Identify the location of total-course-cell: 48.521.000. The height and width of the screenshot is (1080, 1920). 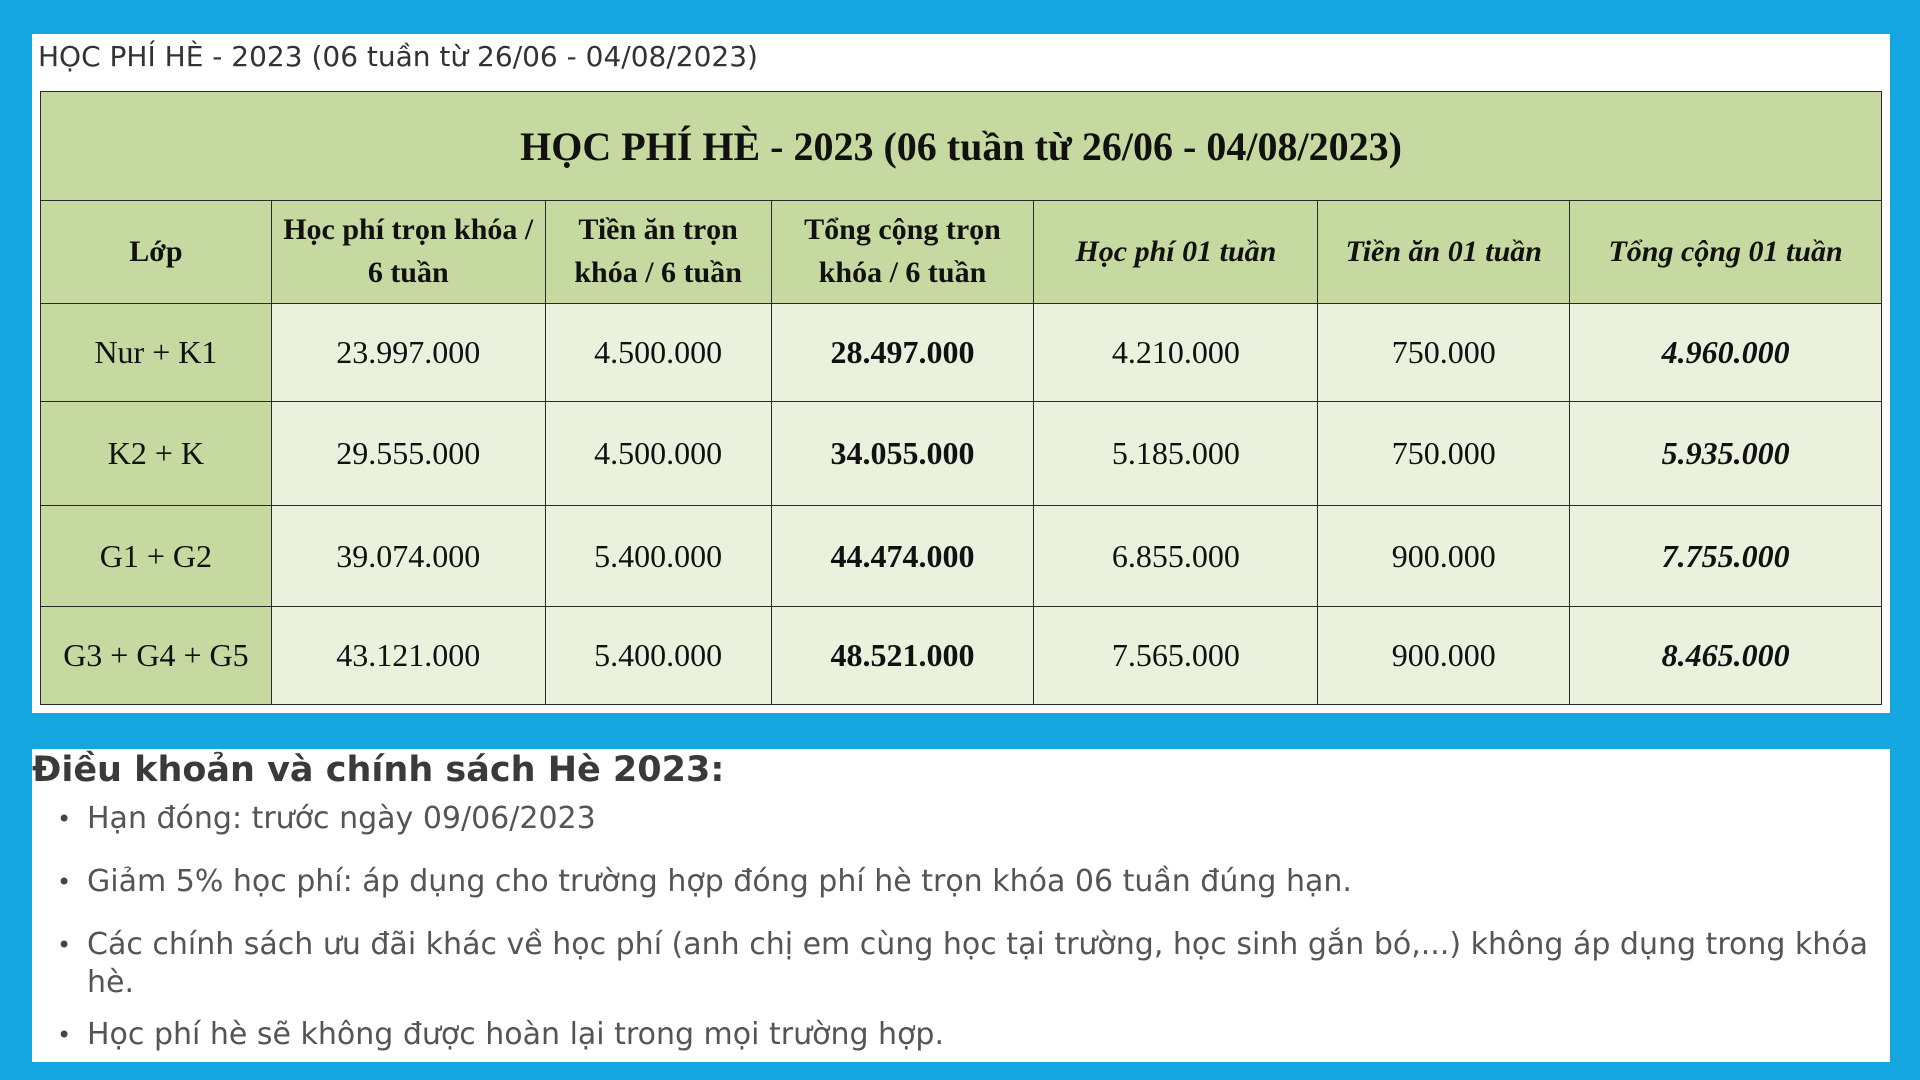
(902, 655).